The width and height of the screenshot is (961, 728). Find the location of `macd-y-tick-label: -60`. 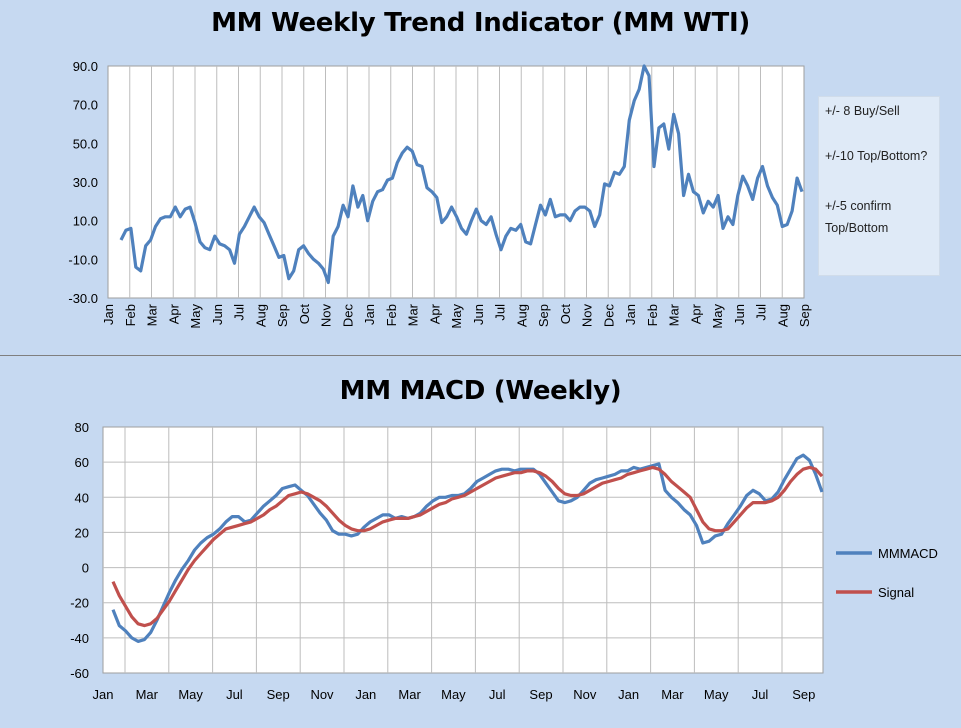

macd-y-tick-label: -60 is located at coordinates (79, 673).